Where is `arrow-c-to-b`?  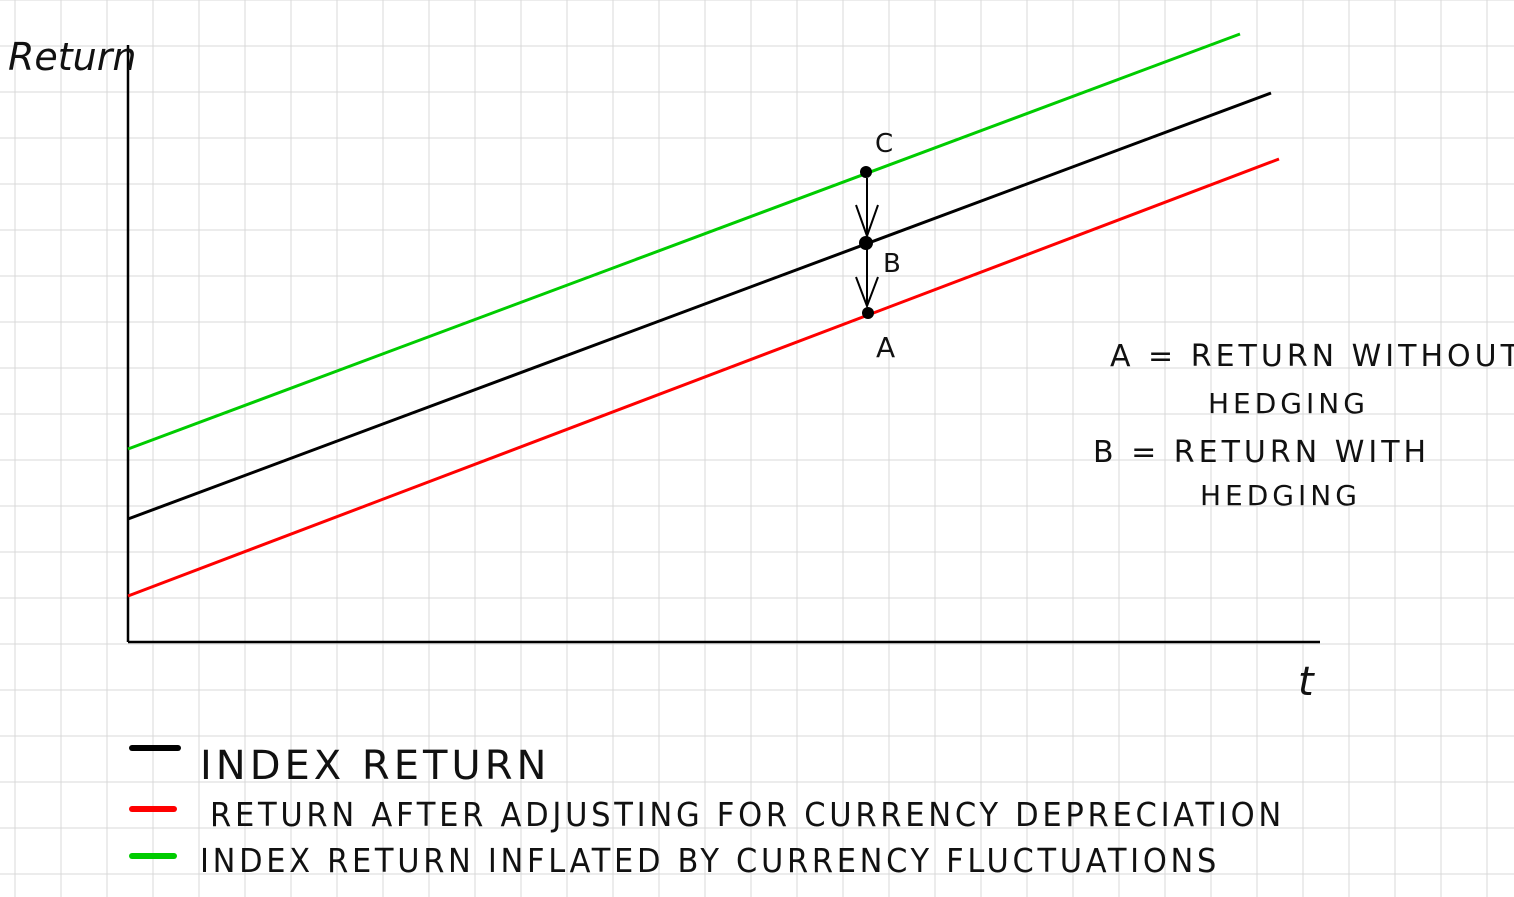
arrow-c-to-b is located at coordinates (867, 208).